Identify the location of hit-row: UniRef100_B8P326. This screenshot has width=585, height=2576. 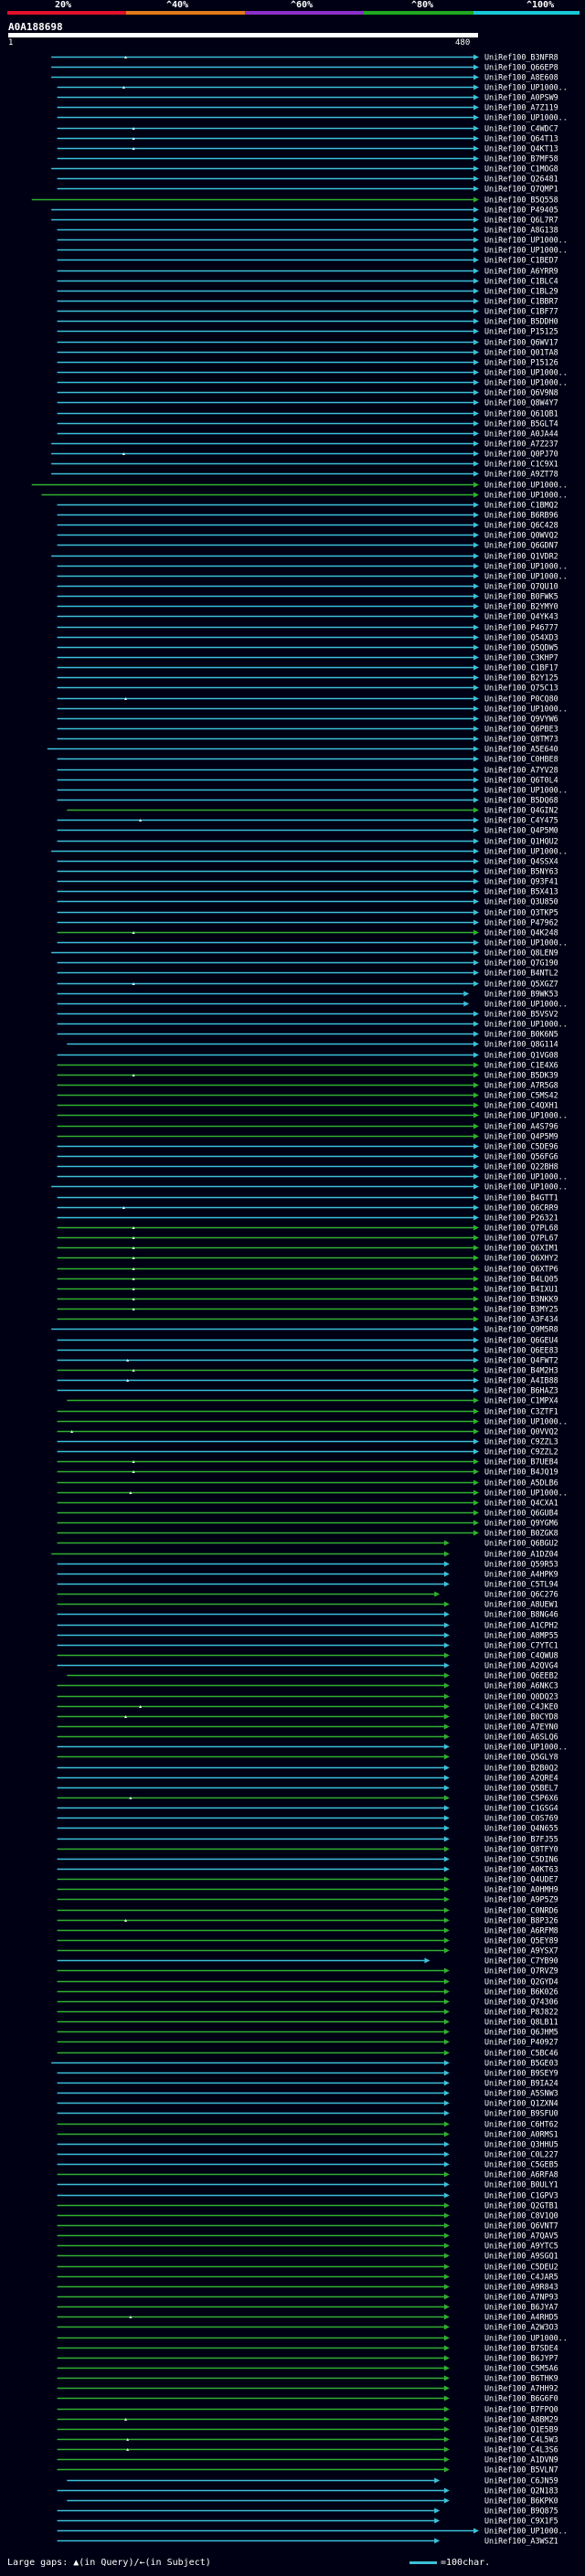
(308, 1920).